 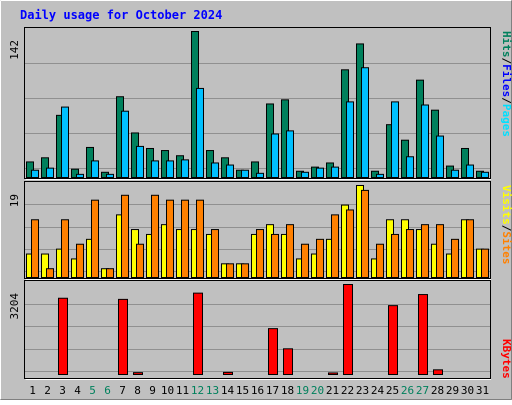 What do you see at coordinates (437, 390) in the screenshot?
I see `x-tick-label: 28` at bounding box center [437, 390].